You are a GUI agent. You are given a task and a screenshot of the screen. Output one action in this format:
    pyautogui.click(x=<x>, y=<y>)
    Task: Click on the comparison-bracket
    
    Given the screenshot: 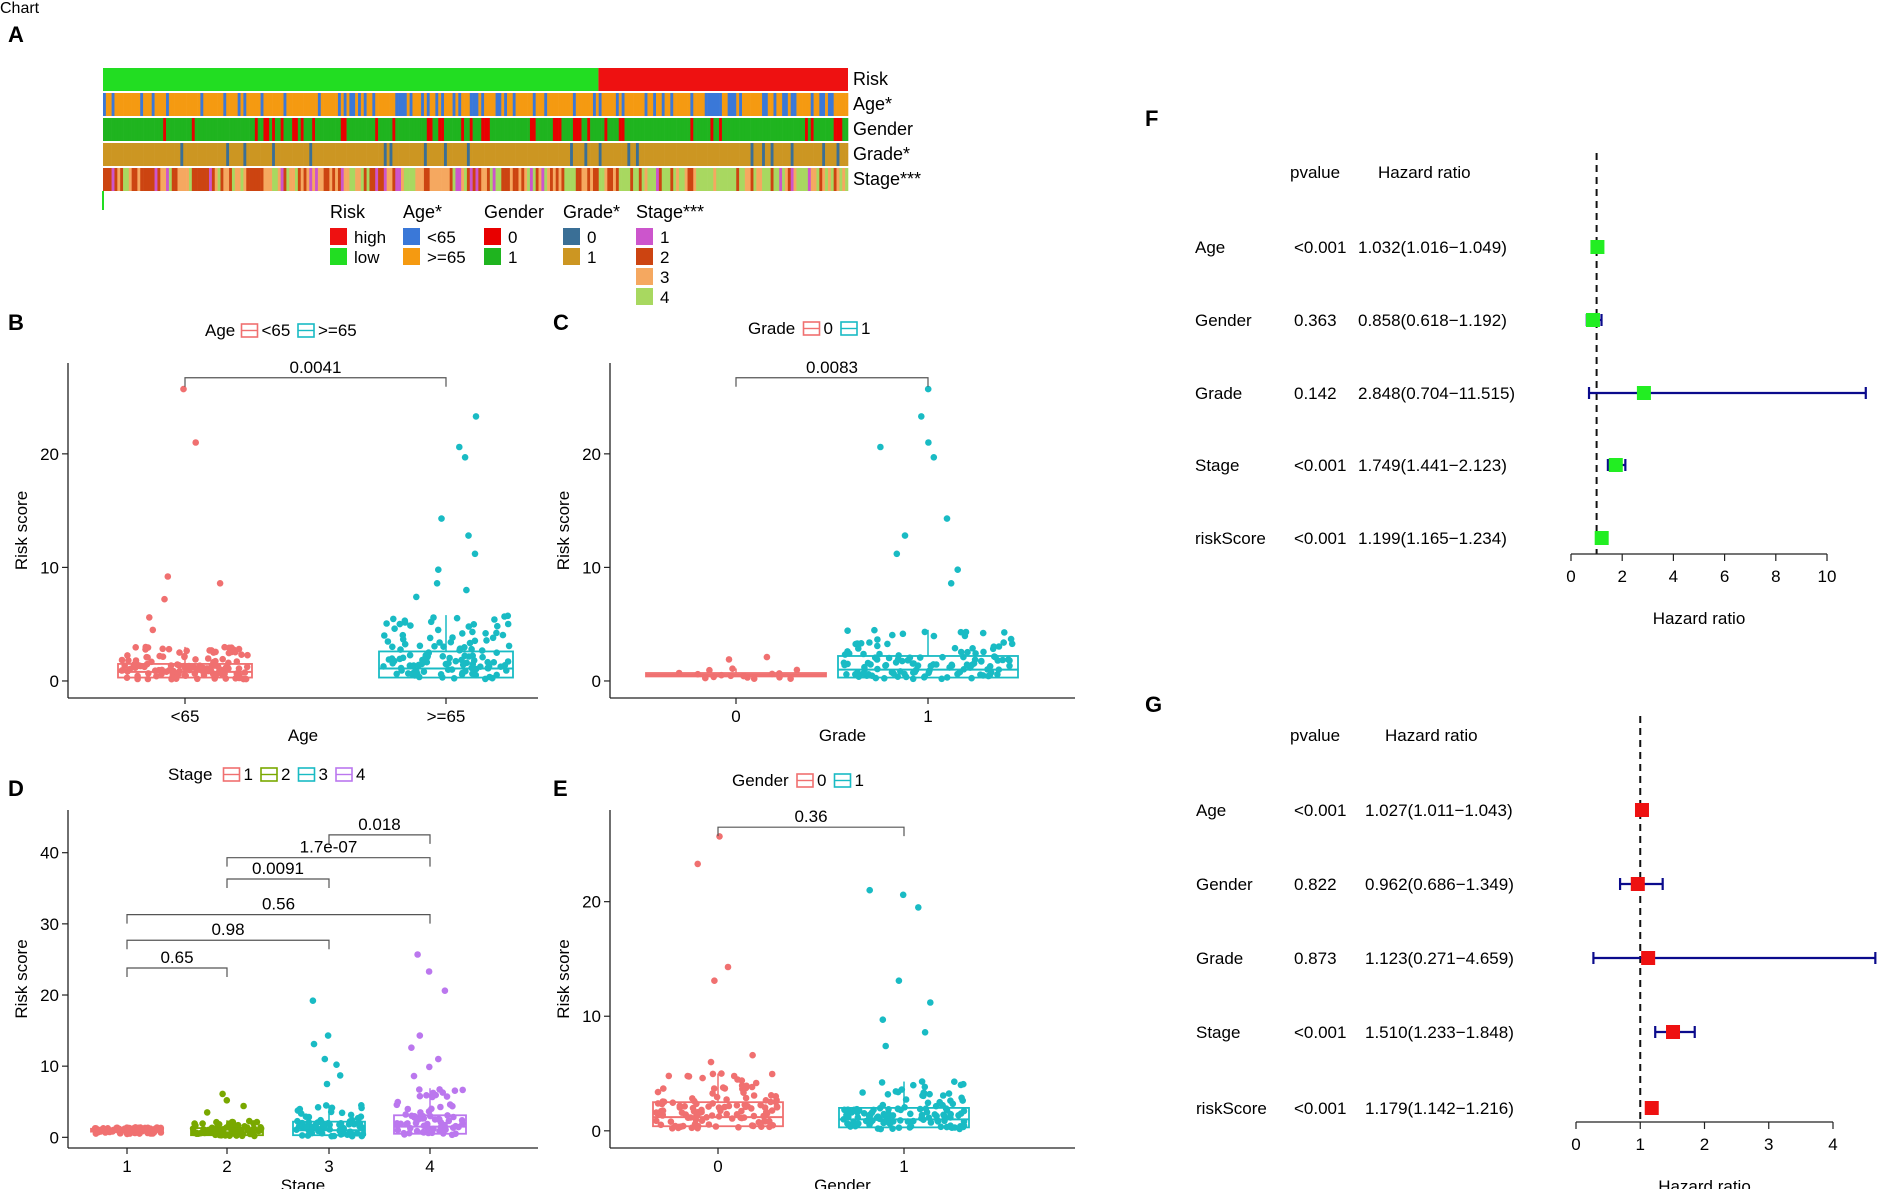 What is the action you would take?
    pyautogui.click(x=811, y=831)
    